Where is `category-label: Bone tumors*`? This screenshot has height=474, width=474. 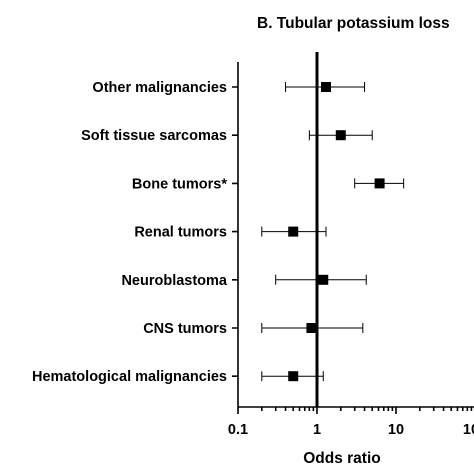
category-label: Bone tumors* is located at coordinates (179, 184).